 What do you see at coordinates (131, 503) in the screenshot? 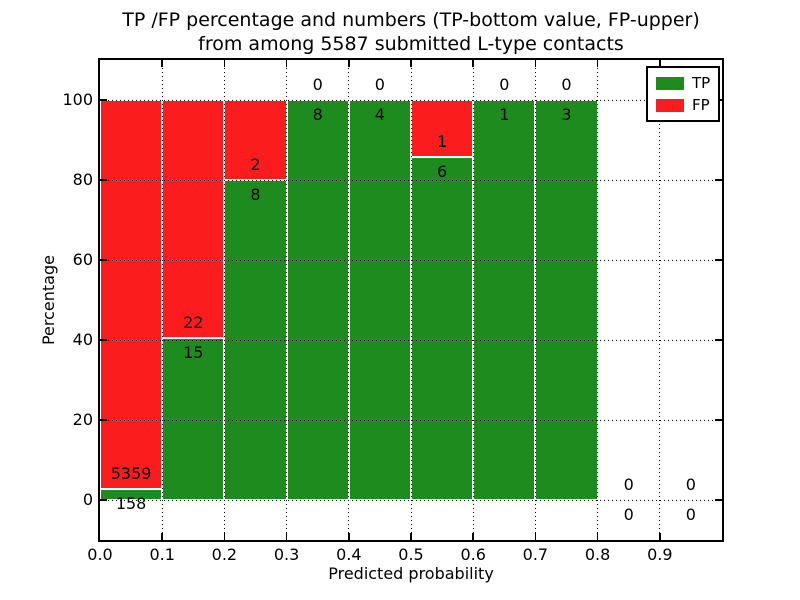
I see `tp-count-label: 158` at bounding box center [131, 503].